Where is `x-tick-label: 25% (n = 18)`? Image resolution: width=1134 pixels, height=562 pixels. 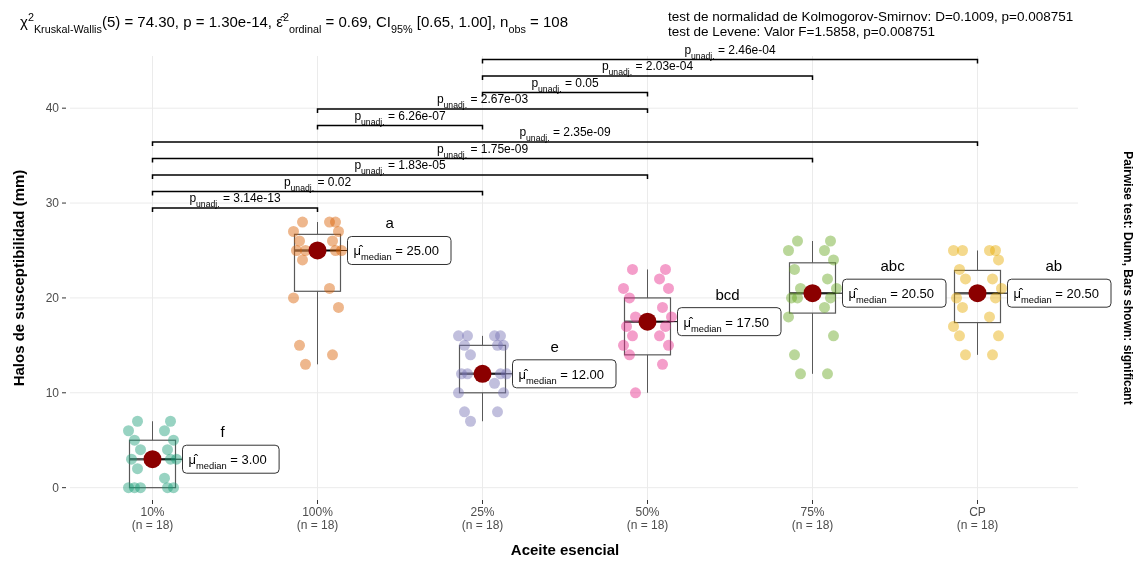
x-tick-label: 25% (n = 18) is located at coordinates (482, 518).